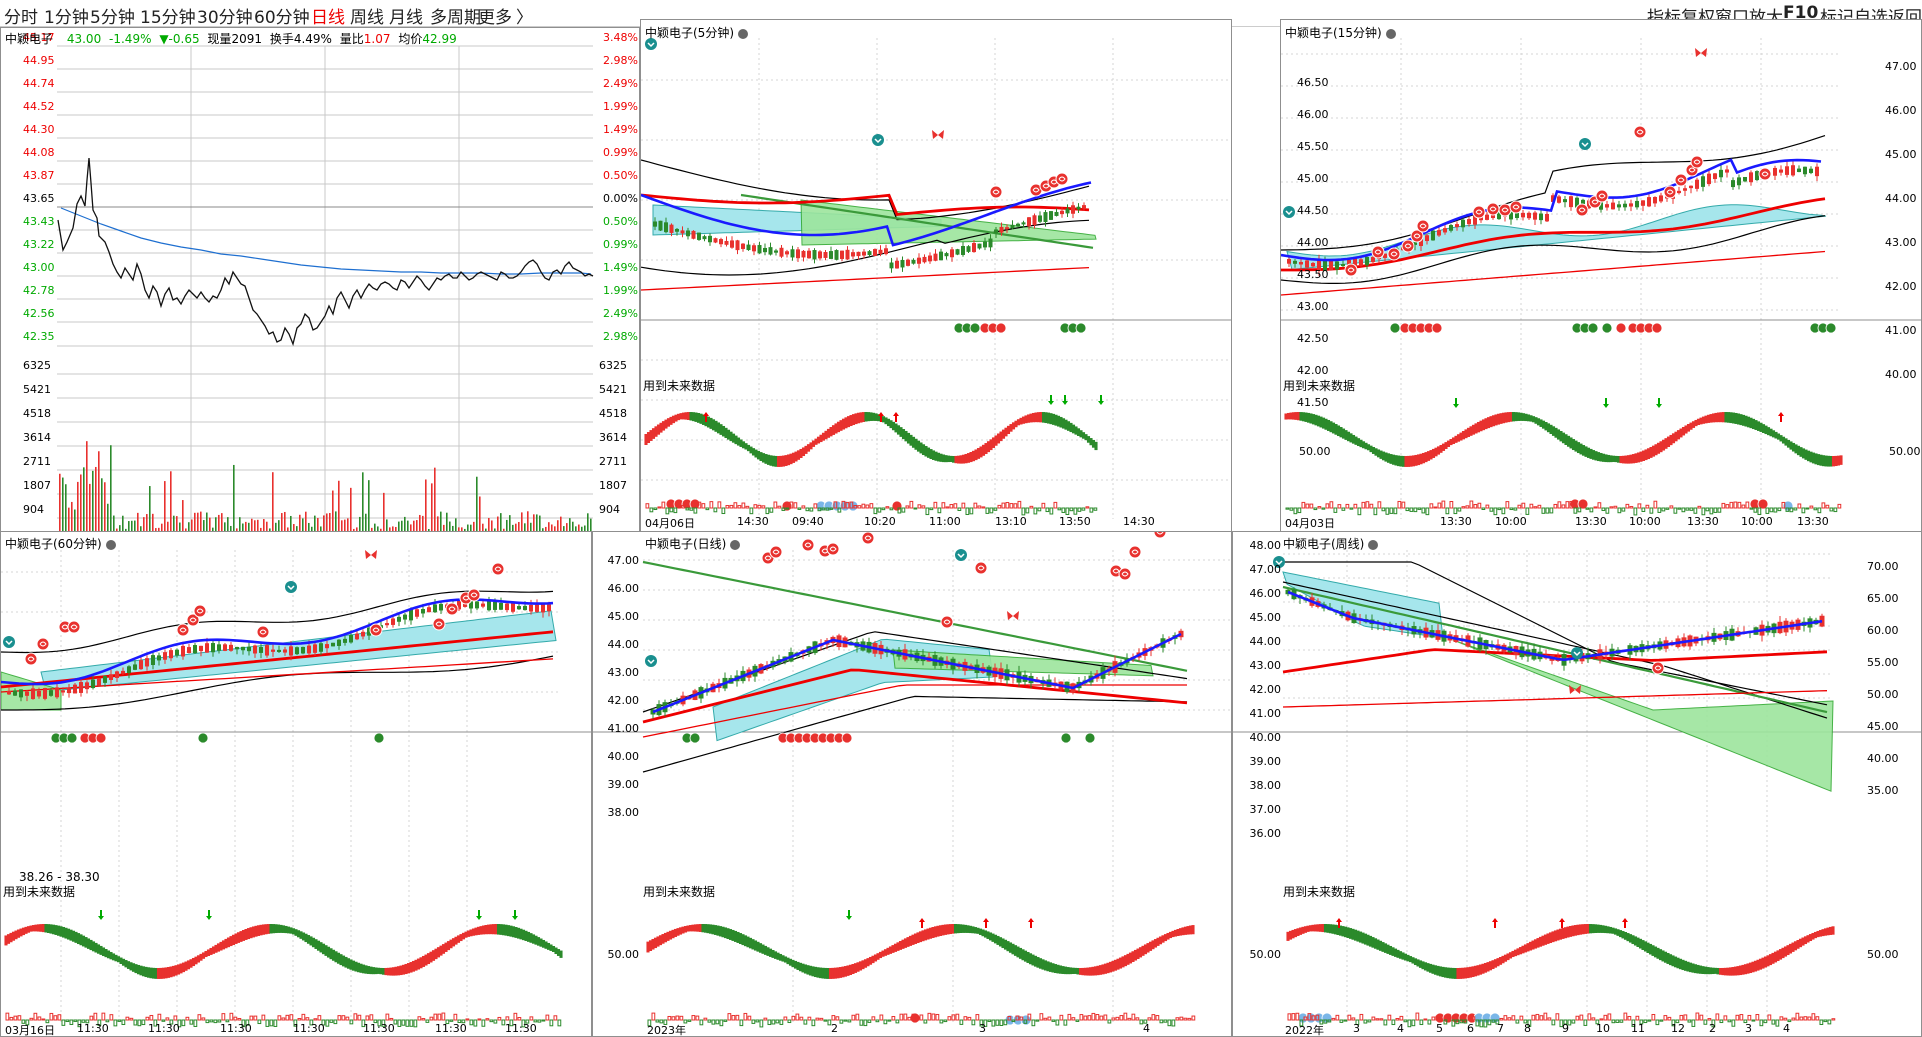 This screenshot has width=1922, height=1037. I want to click on period-tab-monthly: 月线, so click(406, 18).